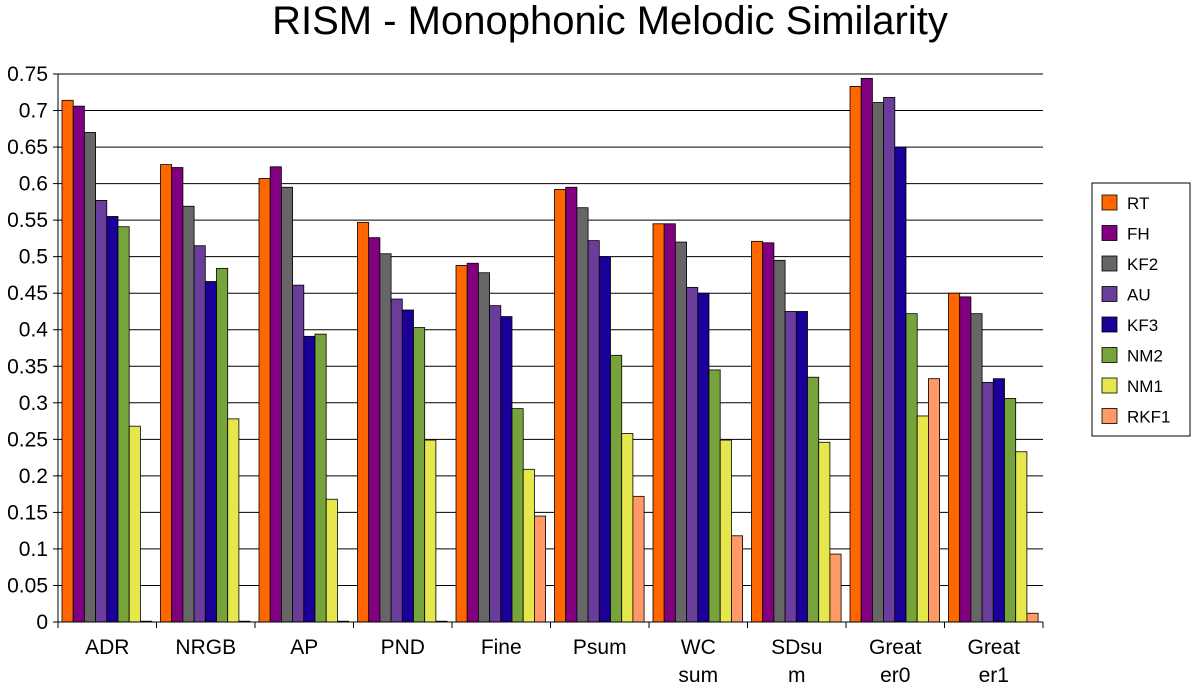 The width and height of the screenshot is (1192, 682). I want to click on y-tick-label: 0.05, so click(27, 585).